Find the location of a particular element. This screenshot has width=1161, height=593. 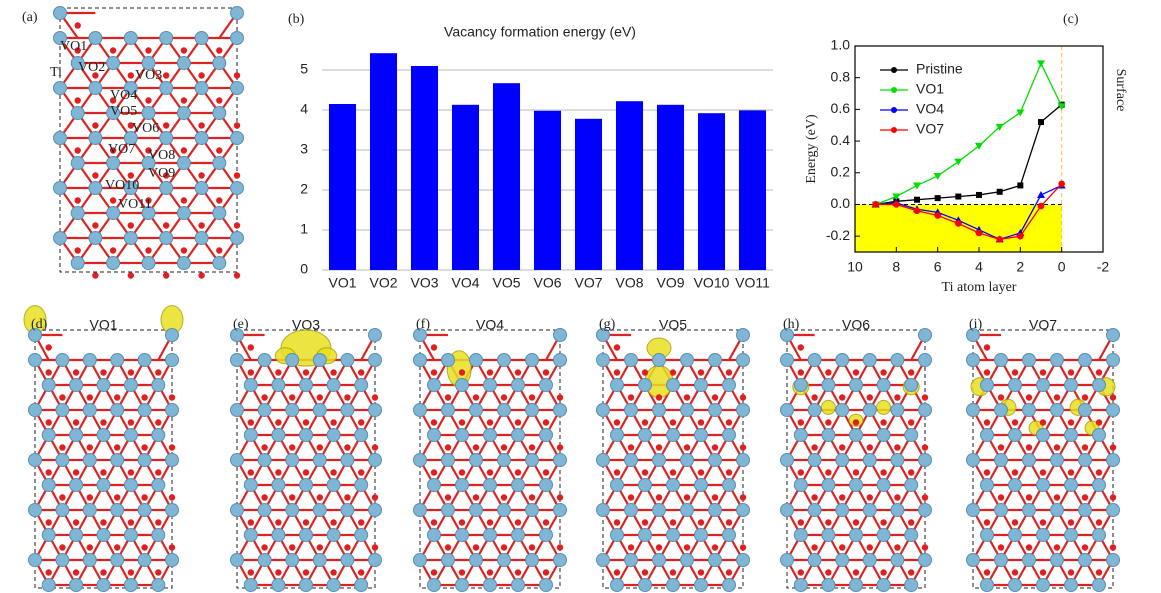

panel-title: VO6 is located at coordinates (856, 325).